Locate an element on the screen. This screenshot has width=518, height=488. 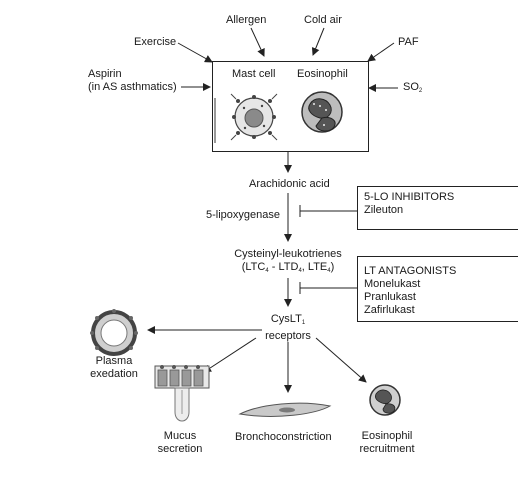
arrow-cold-air is located at coordinates (318, 41).